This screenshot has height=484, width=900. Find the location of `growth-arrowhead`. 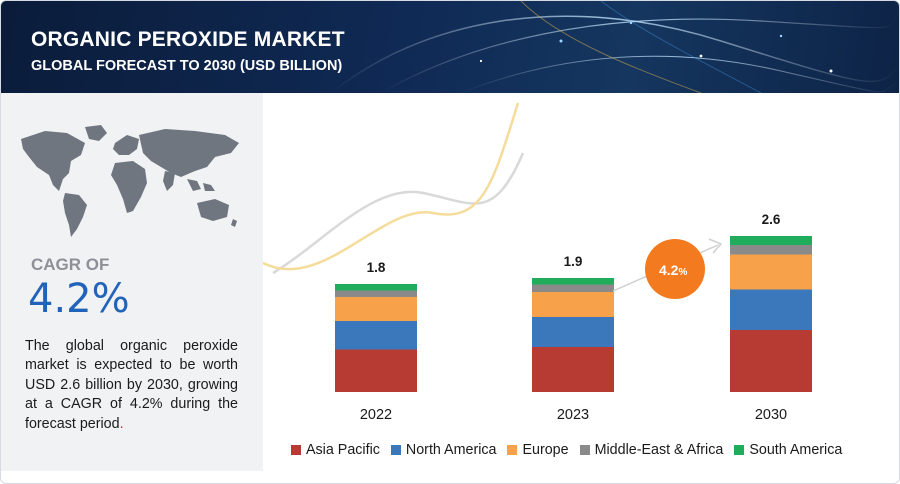

growth-arrowhead is located at coordinates (715, 246).